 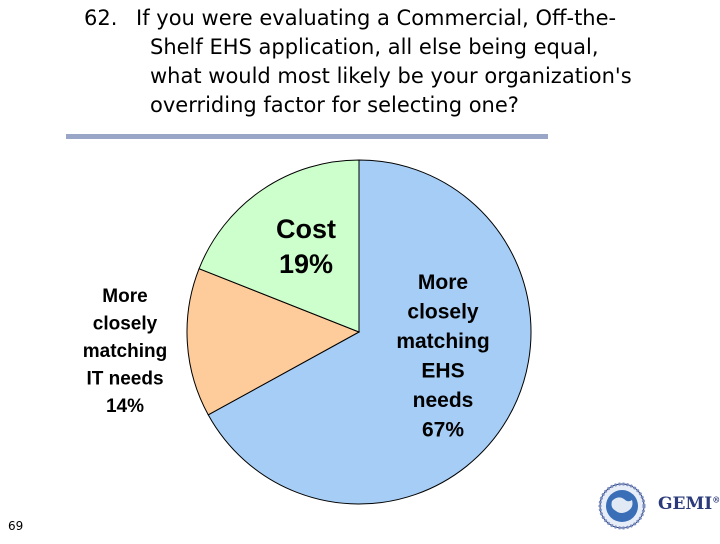 I want to click on registered-mark: ®, so click(x=716, y=499).